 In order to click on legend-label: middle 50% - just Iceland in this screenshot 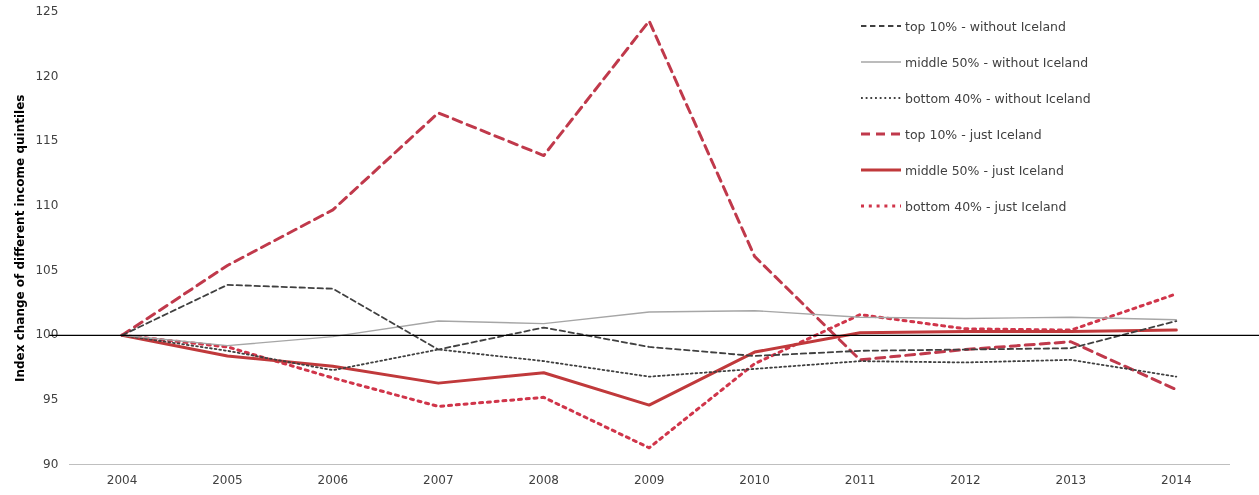, I will do `click(984, 170)`.